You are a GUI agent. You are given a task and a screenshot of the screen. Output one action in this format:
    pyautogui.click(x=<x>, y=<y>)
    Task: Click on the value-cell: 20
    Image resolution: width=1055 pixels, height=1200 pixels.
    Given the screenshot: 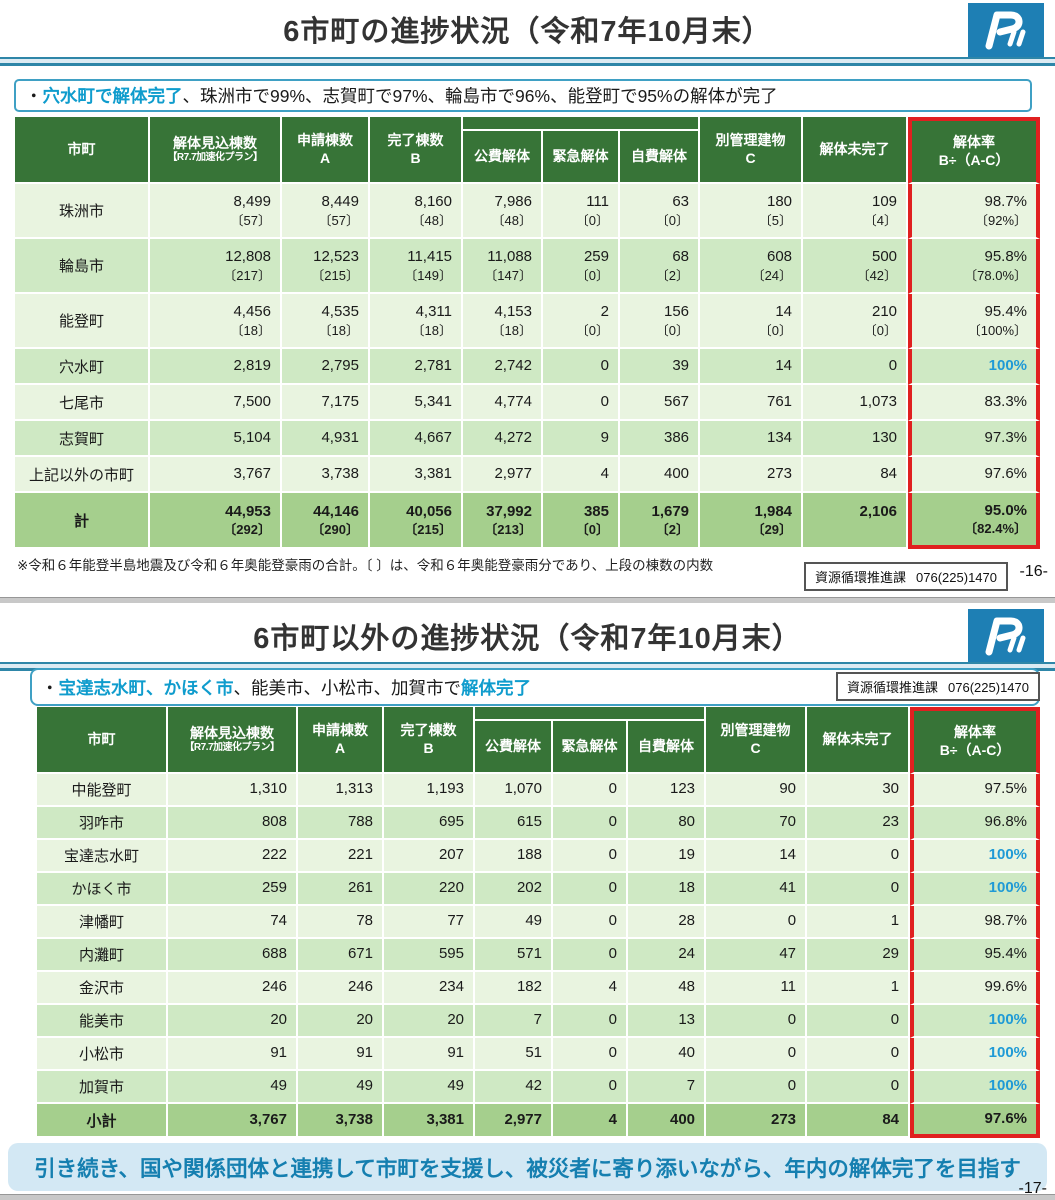 What is the action you would take?
    pyautogui.click(x=233, y=1021)
    